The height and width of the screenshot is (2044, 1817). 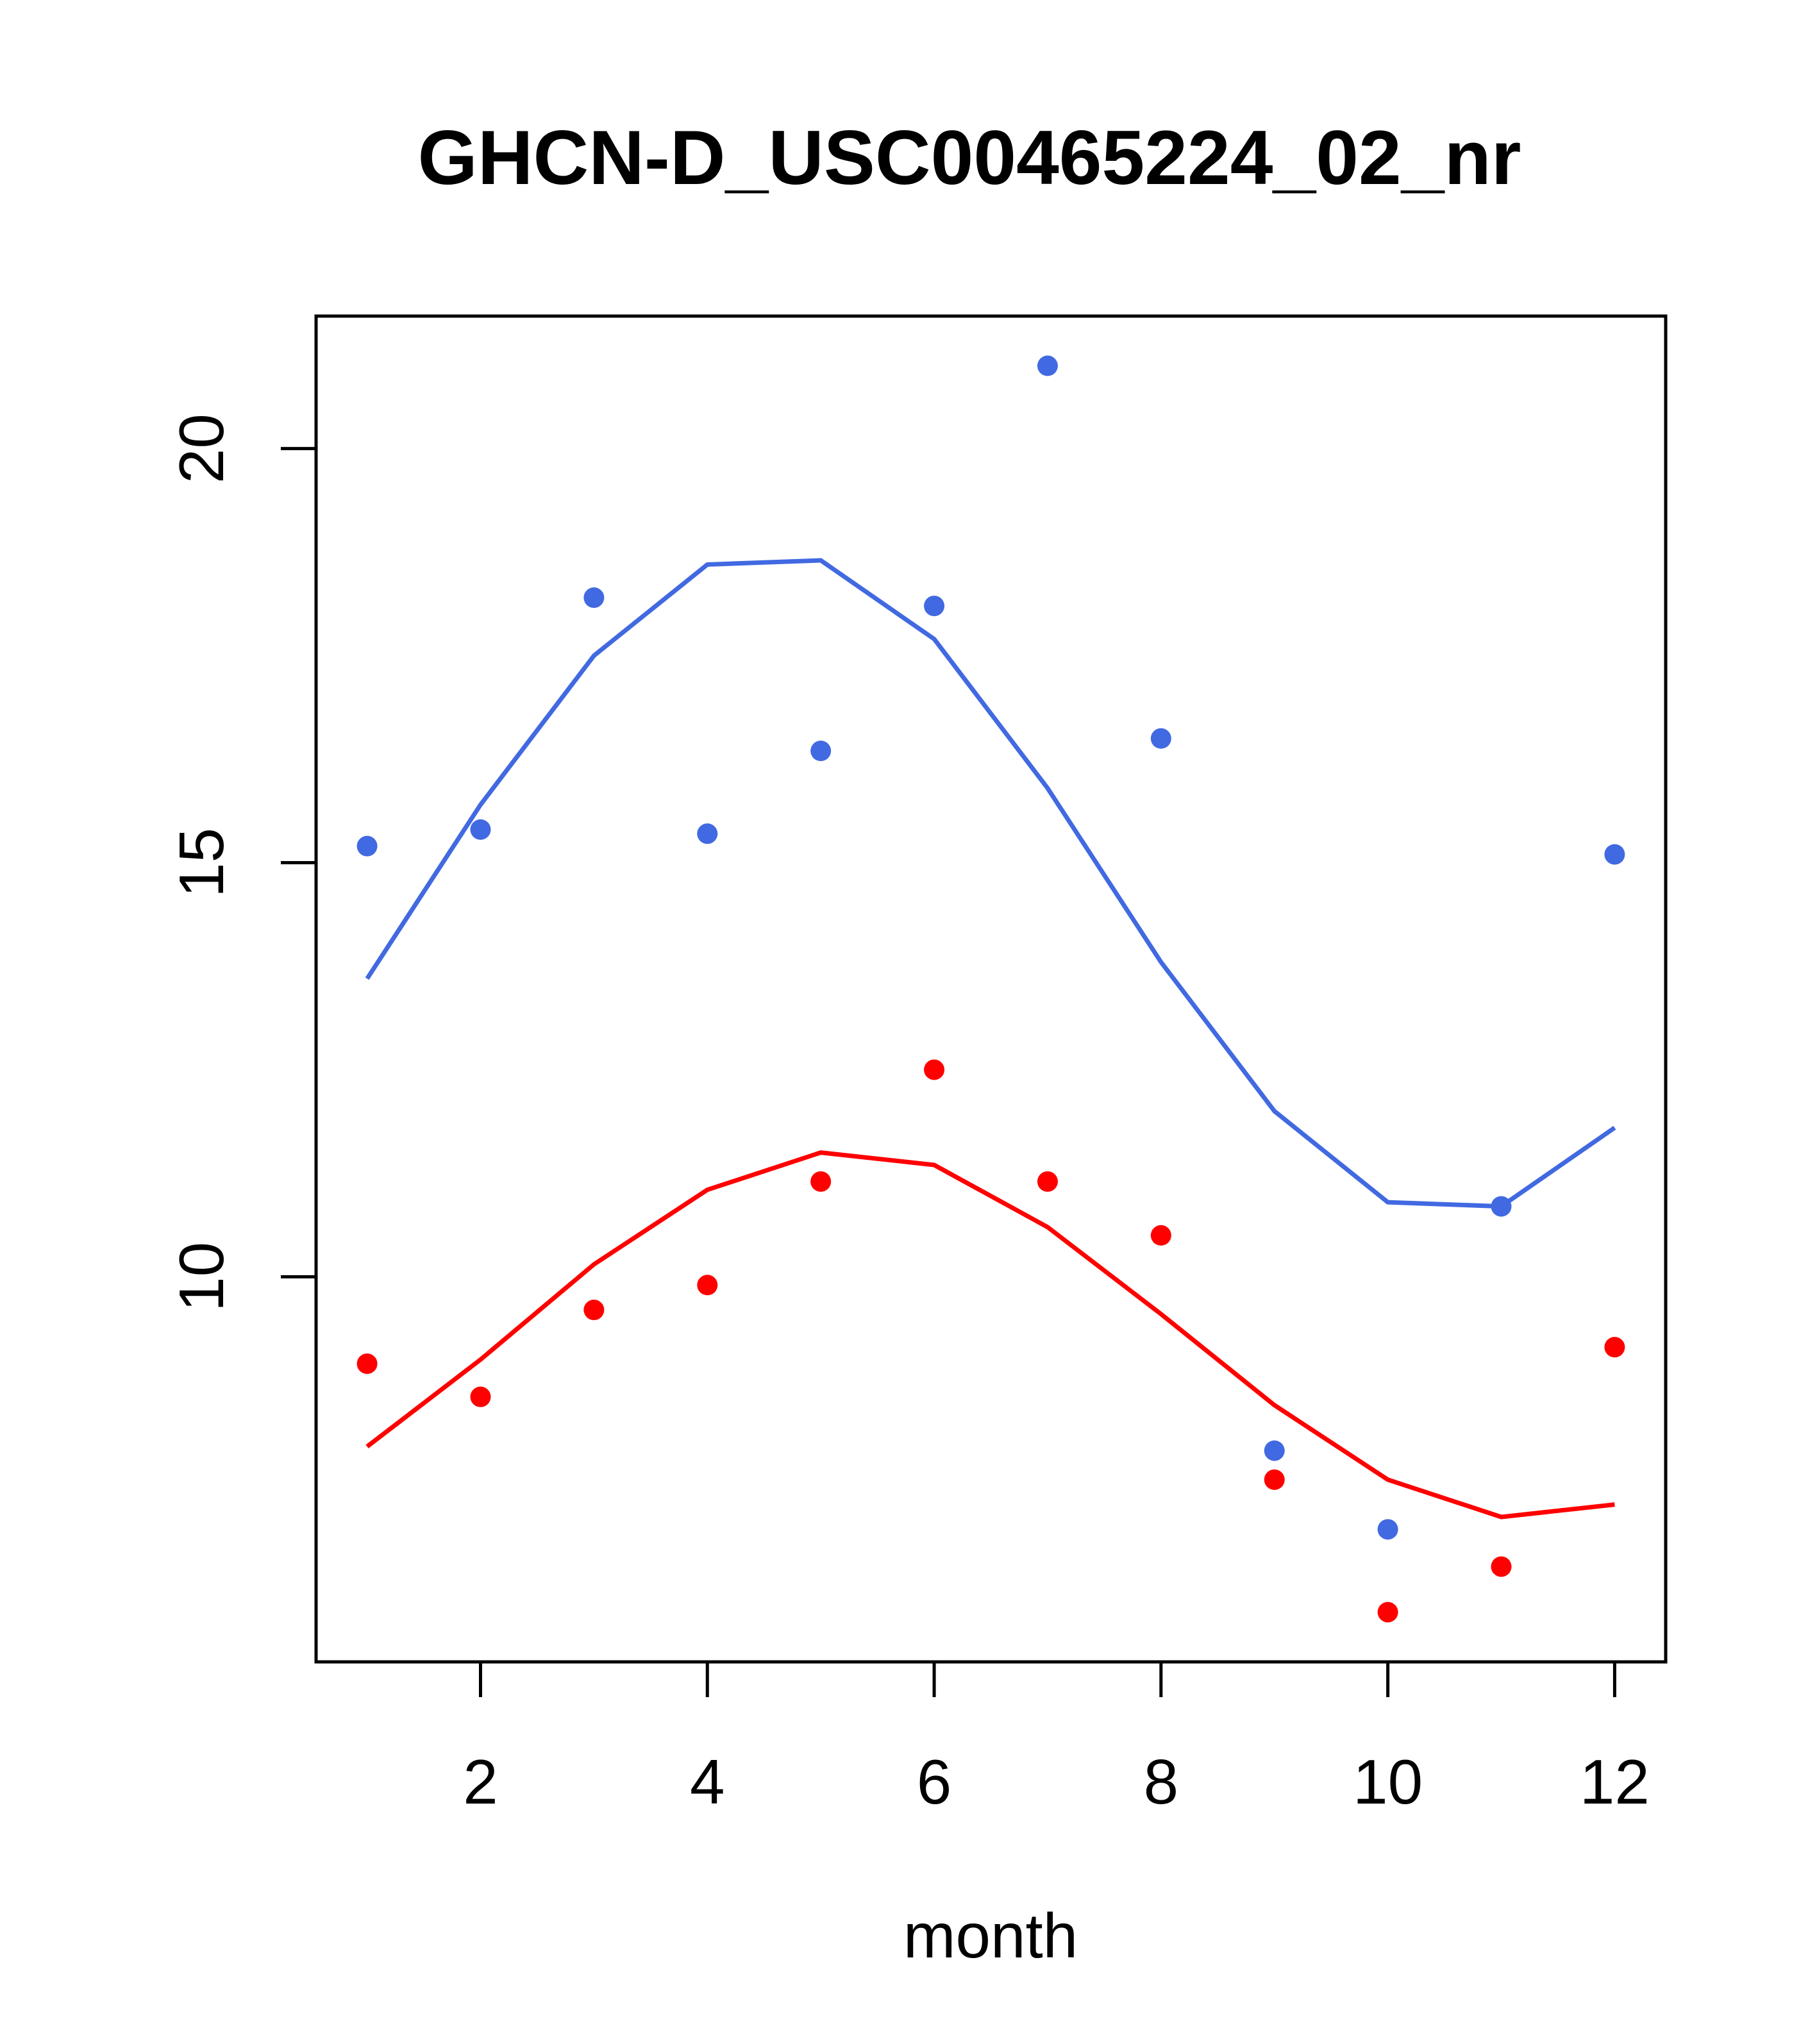 What do you see at coordinates (935, 1782) in the screenshot?
I see `x-tick-label: 6` at bounding box center [935, 1782].